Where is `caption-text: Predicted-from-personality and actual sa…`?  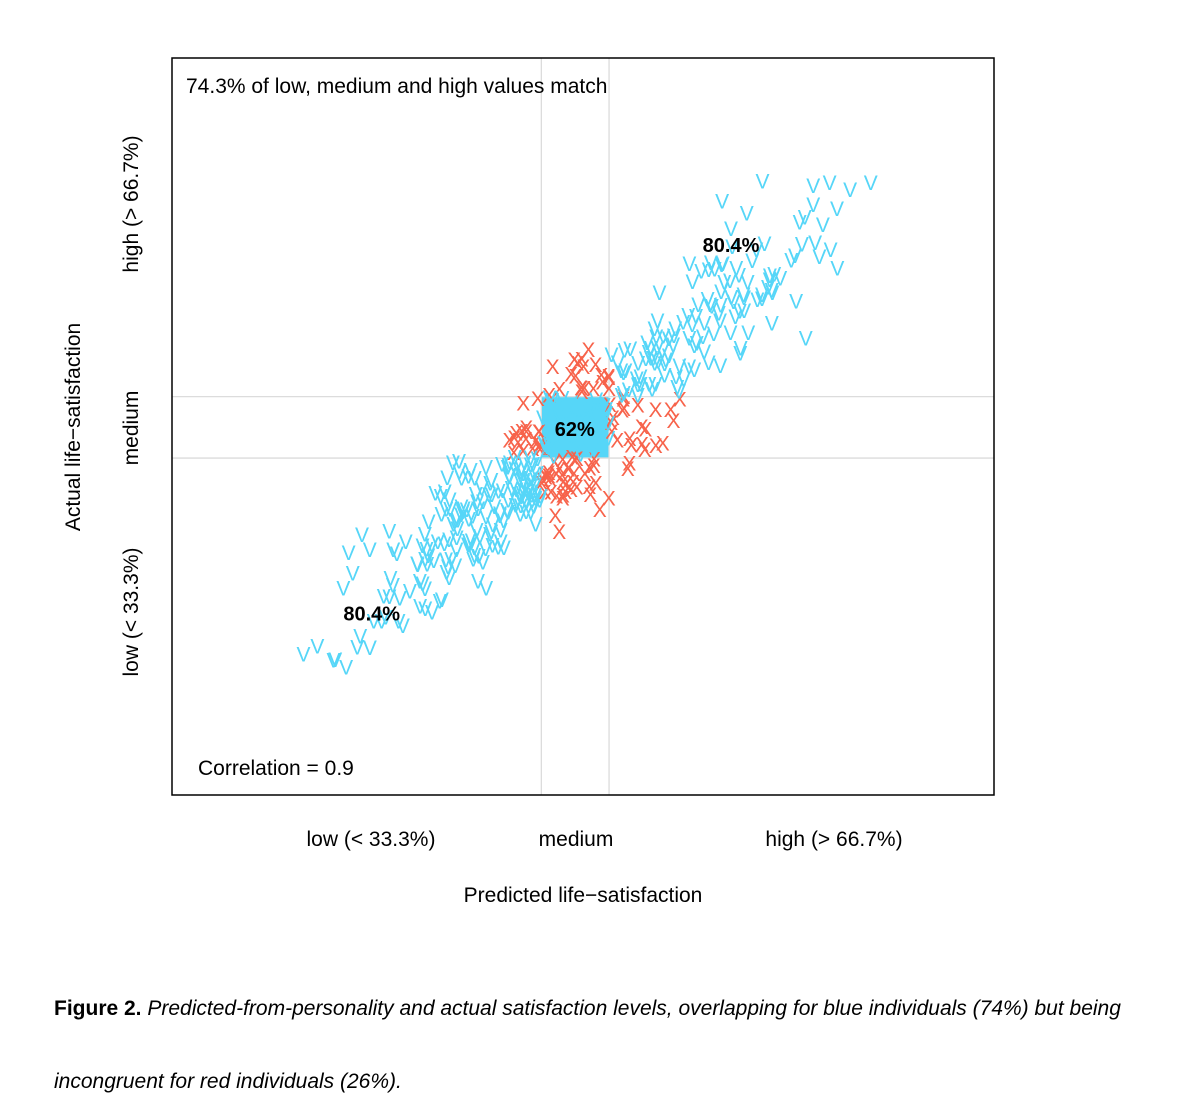 caption-text: Predicted-from-personality and actual sa… is located at coordinates (587, 1045).